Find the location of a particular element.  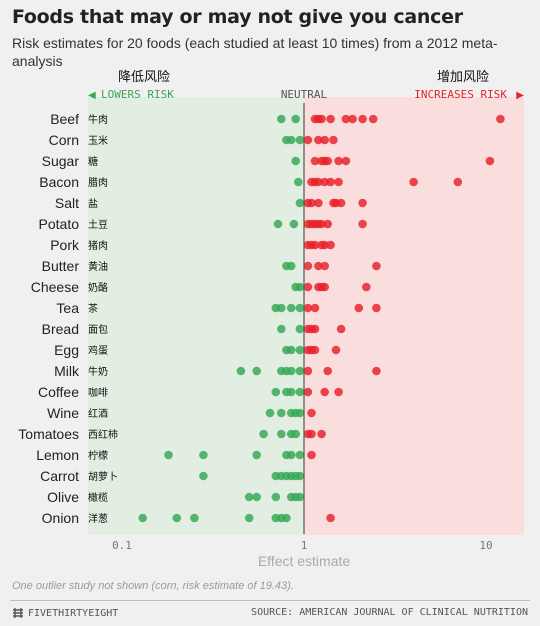

food-row-lemon: Lemon 柠檬 is located at coordinates (176, 455).